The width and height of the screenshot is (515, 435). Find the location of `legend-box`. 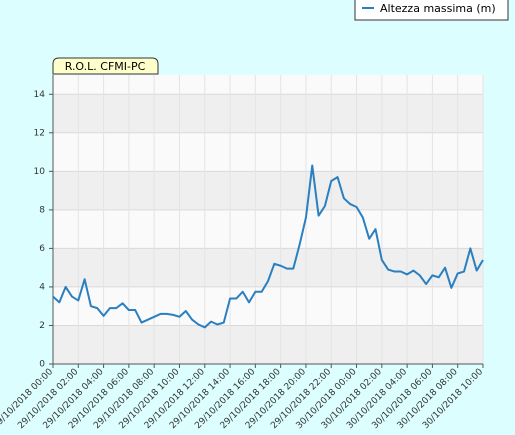

legend-box is located at coordinates (431, 10).